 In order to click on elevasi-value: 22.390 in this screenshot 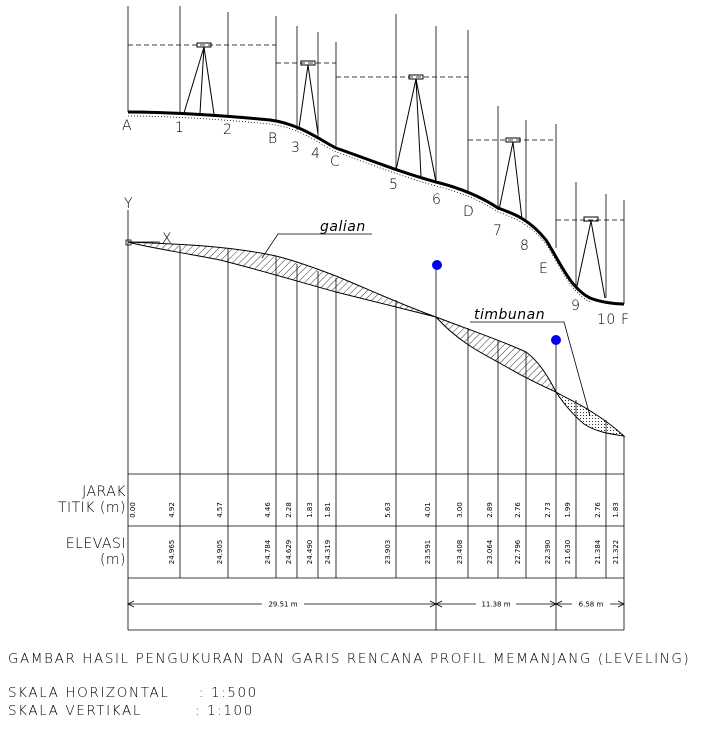, I will do `click(548, 552)`.